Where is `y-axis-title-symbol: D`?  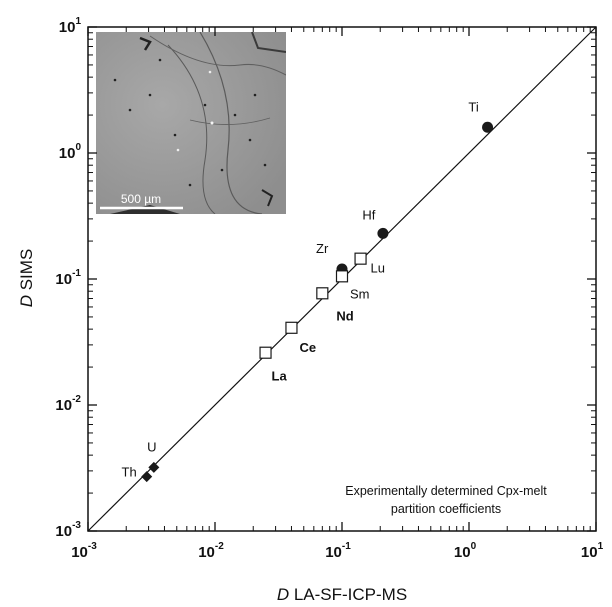 y-axis-title-symbol: D is located at coordinates (26, 301).